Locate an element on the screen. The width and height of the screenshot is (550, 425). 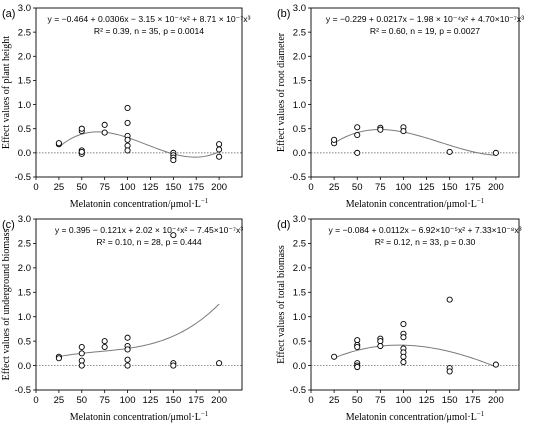
regression-stats: R² = 0.60, n = 19, p = 0.0027 is located at coordinates (425, 31).